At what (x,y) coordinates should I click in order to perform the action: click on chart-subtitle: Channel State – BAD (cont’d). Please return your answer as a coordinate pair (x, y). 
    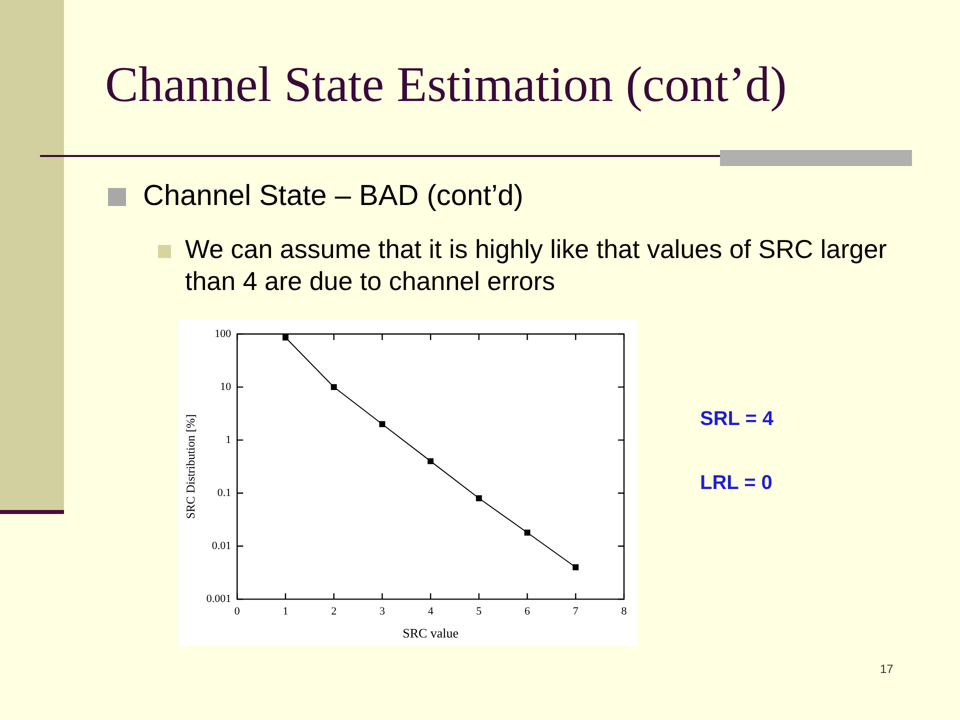
    Looking at the image, I should click on (333, 196).